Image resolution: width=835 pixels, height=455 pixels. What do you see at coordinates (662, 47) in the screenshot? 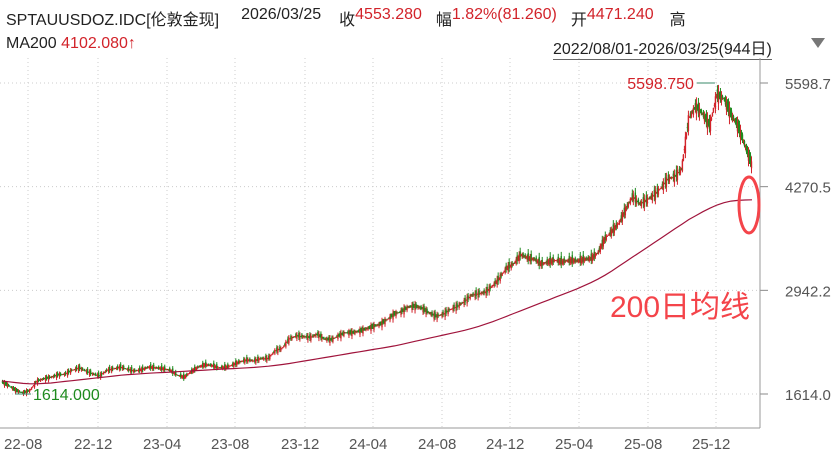
I see `date-range-selector: 2022/08/01-2026/03/25(944日)` at bounding box center [662, 47].